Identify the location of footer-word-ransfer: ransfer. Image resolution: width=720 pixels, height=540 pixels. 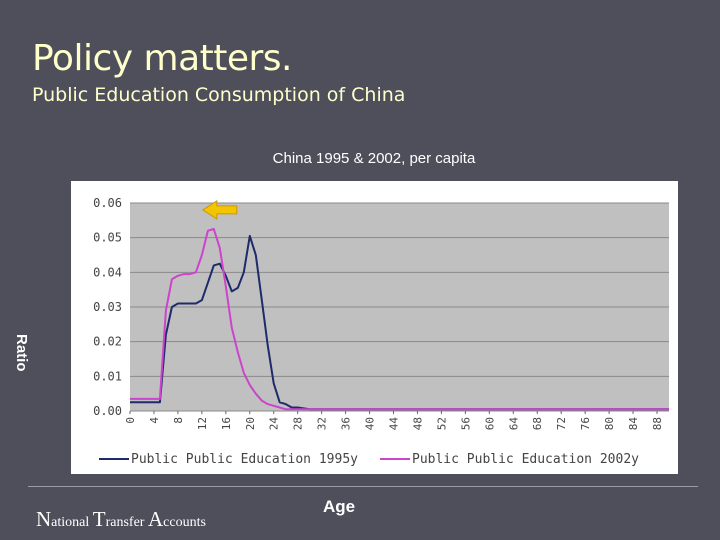
(126, 522).